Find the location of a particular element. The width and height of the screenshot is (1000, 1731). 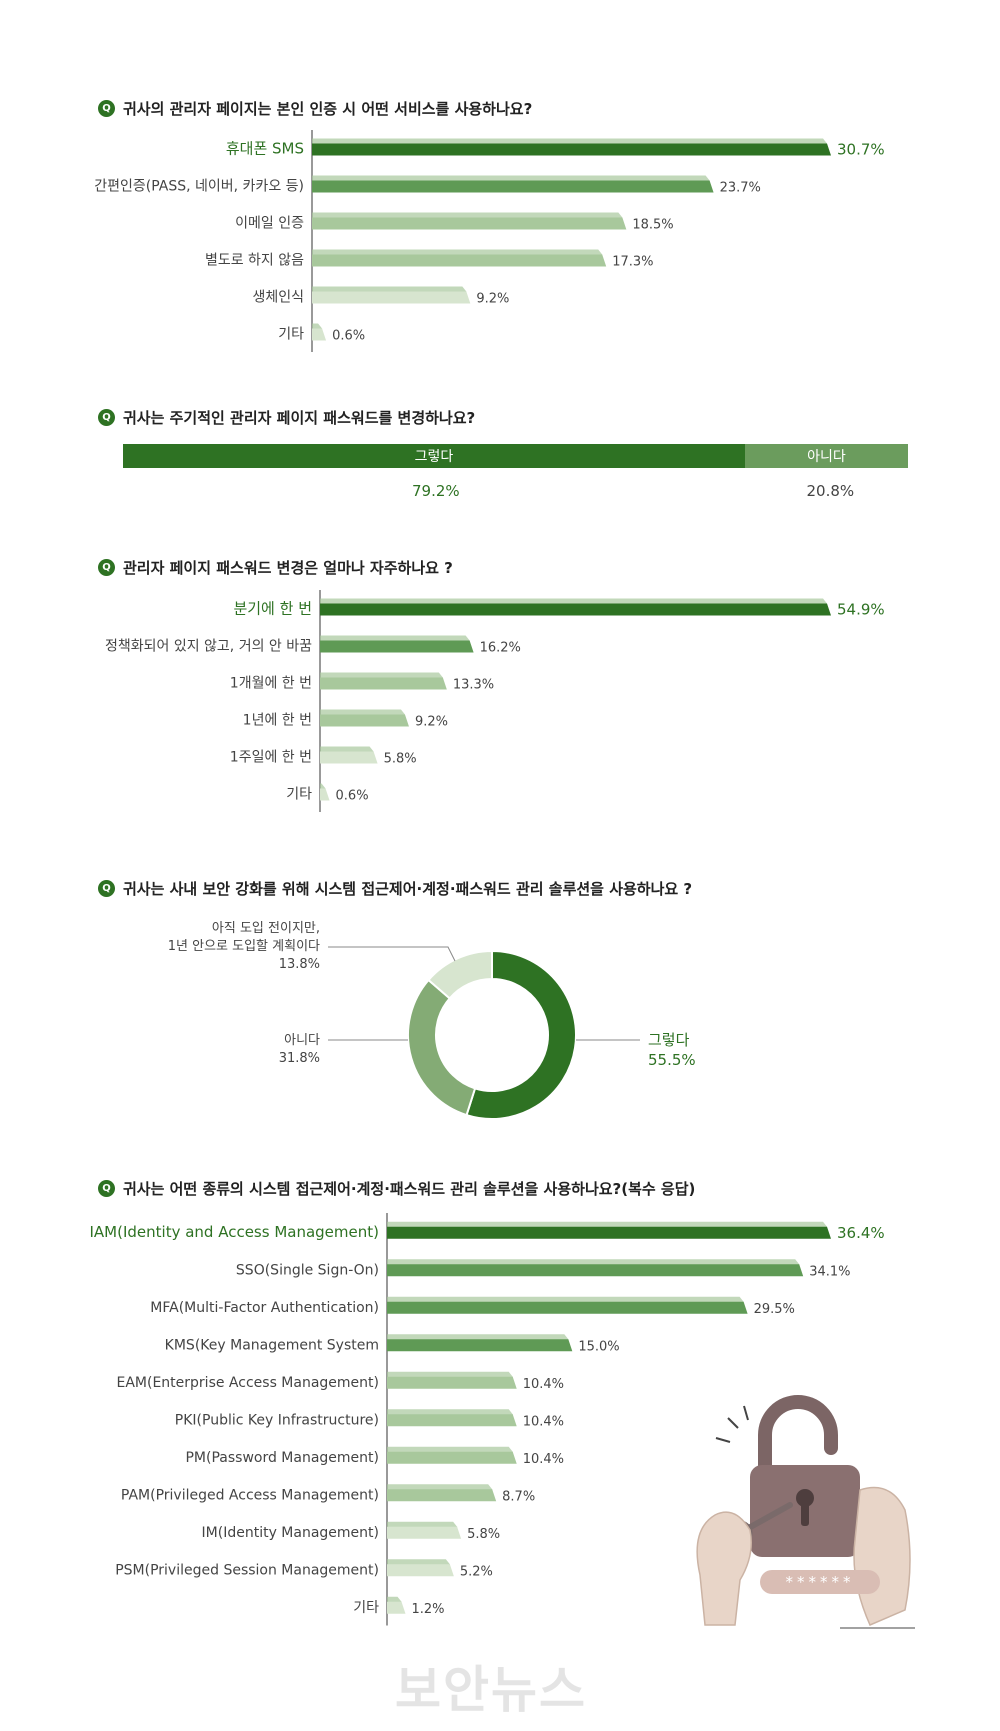

q3-title-text: 관리자 페이지 패스워드 변경은 얼마나 자주하나요 ? is located at coordinates (288, 568).